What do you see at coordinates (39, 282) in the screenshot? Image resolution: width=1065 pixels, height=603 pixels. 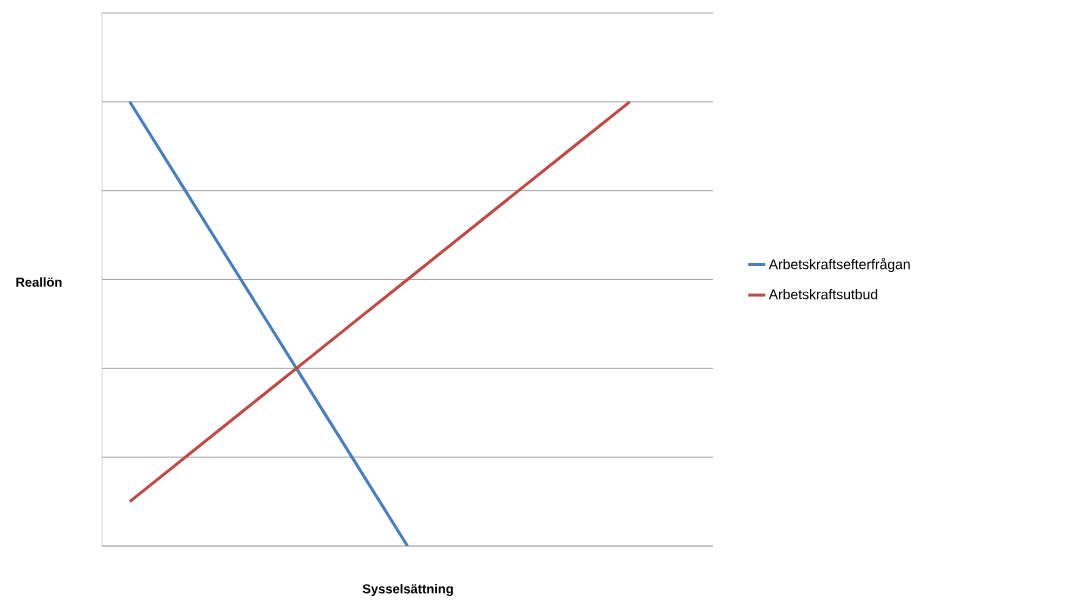 I see `y-axis-title: Reallön` at bounding box center [39, 282].